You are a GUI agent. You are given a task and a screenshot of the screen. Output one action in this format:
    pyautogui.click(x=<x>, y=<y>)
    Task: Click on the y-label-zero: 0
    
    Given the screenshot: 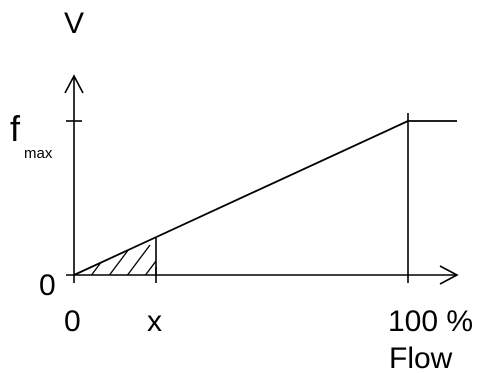 What is the action you would take?
    pyautogui.click(x=47, y=285)
    